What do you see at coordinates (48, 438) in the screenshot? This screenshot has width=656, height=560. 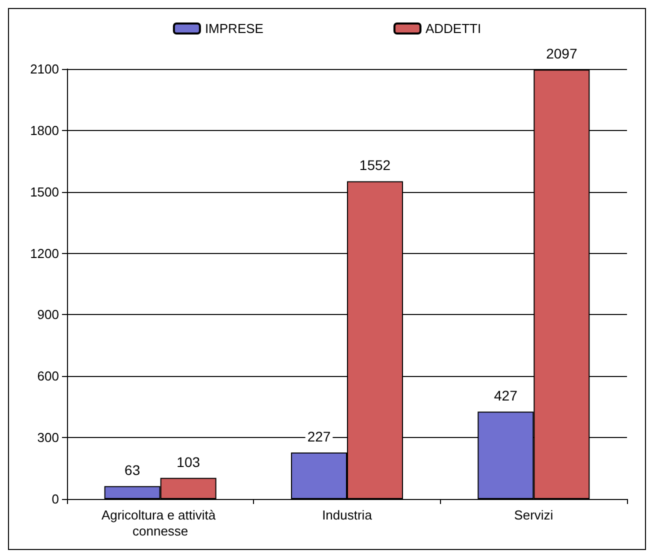 I see `y-tick-label: 300` at bounding box center [48, 438].